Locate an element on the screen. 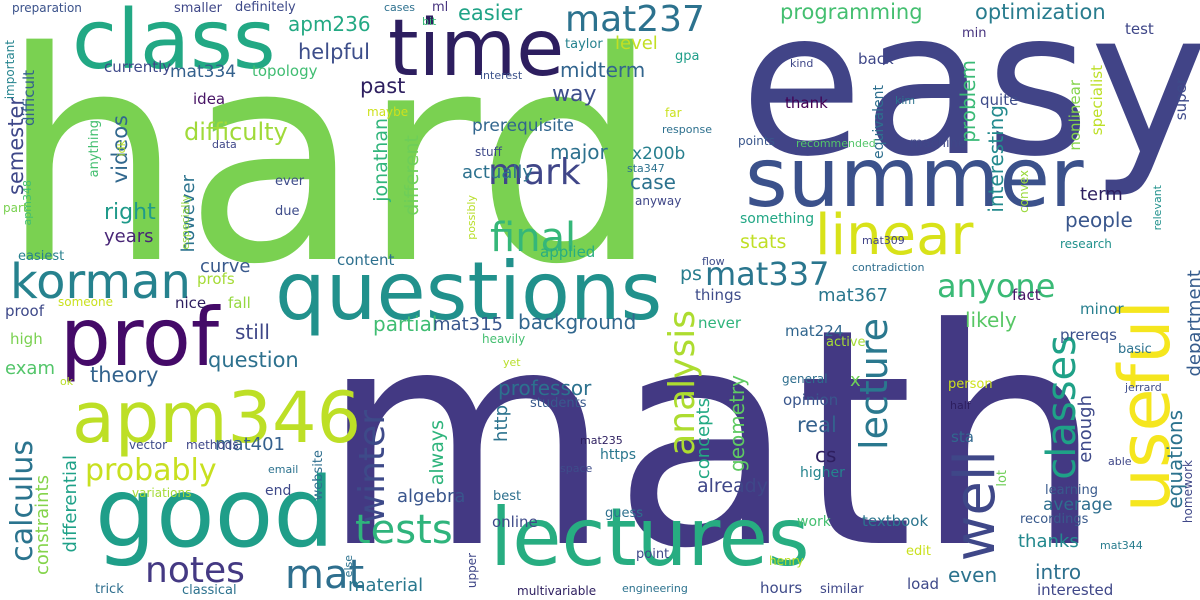  word-work: work is located at coordinates (814, 522).